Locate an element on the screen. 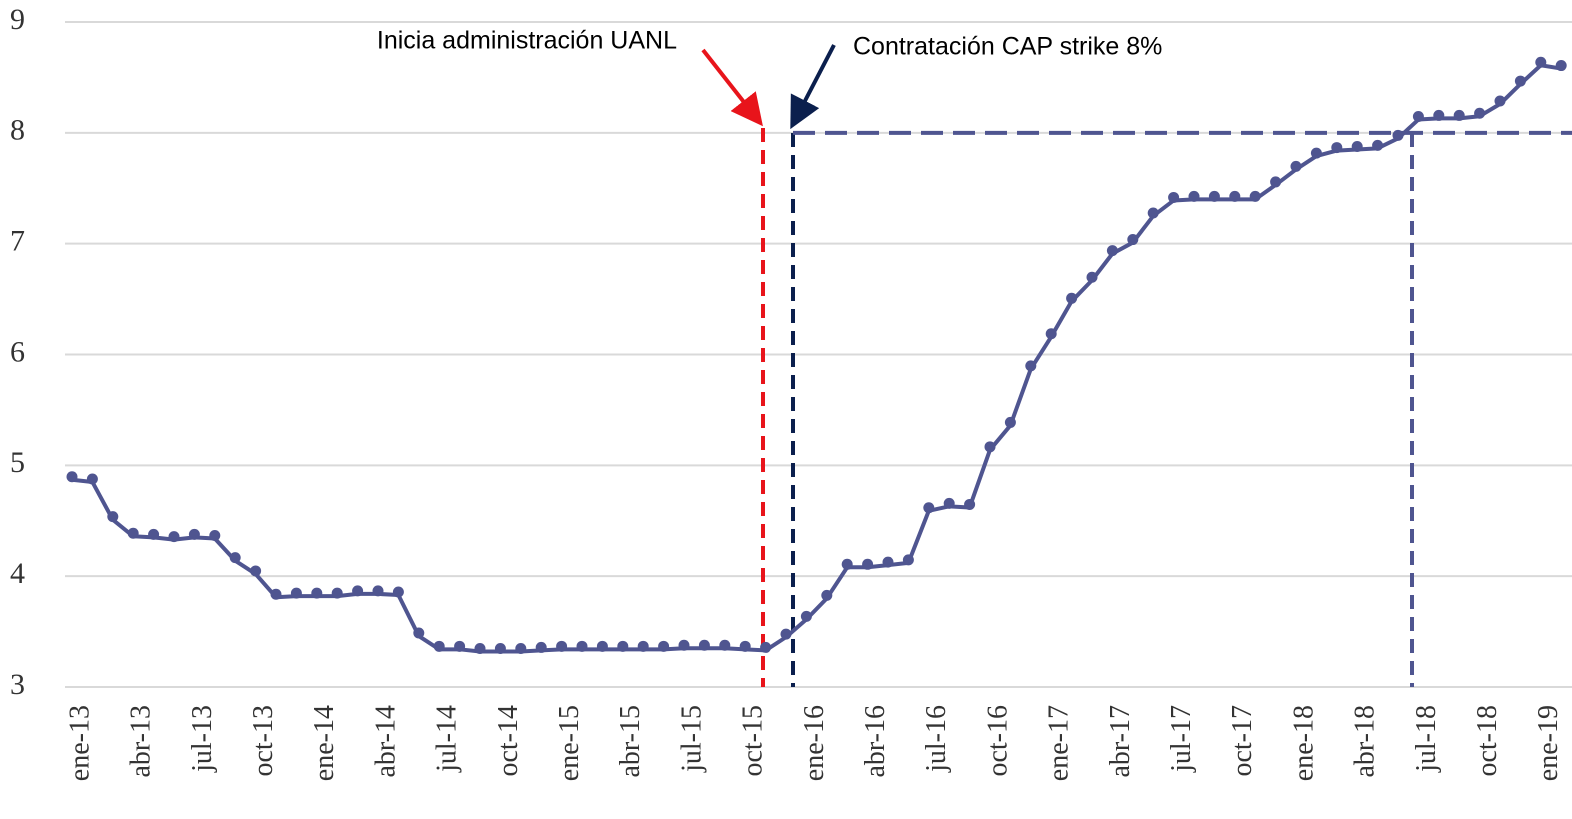  x-tick-label: oct-16 is located at coordinates (997, 741).